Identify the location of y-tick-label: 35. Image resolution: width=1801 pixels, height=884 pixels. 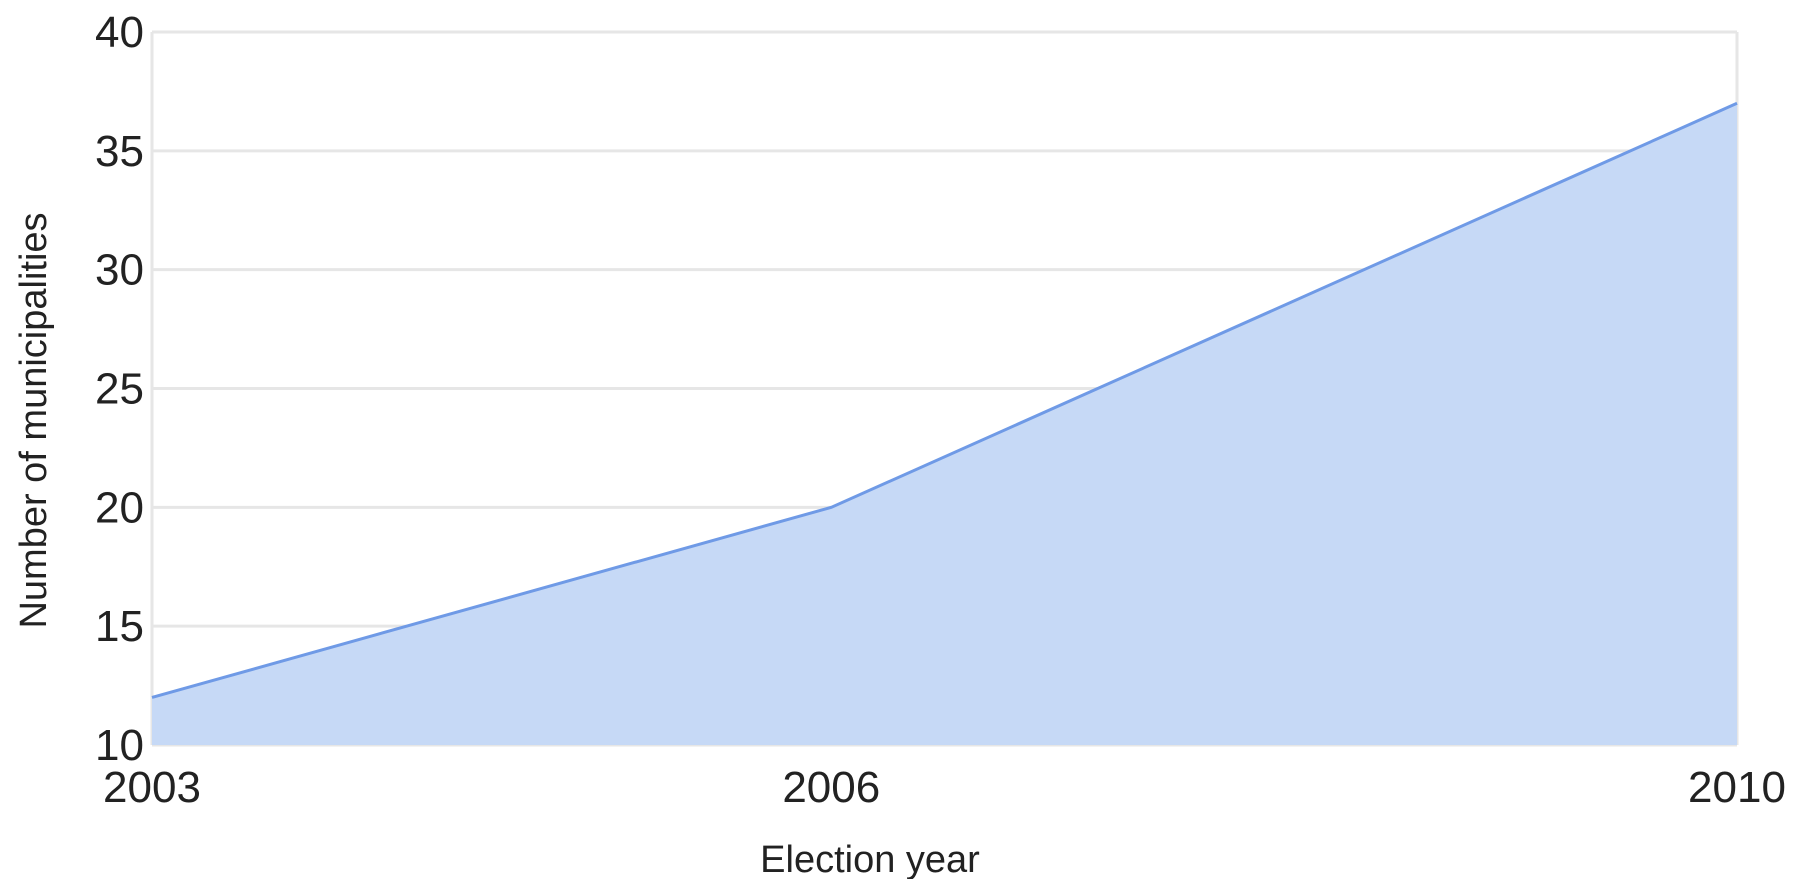
(119, 151).